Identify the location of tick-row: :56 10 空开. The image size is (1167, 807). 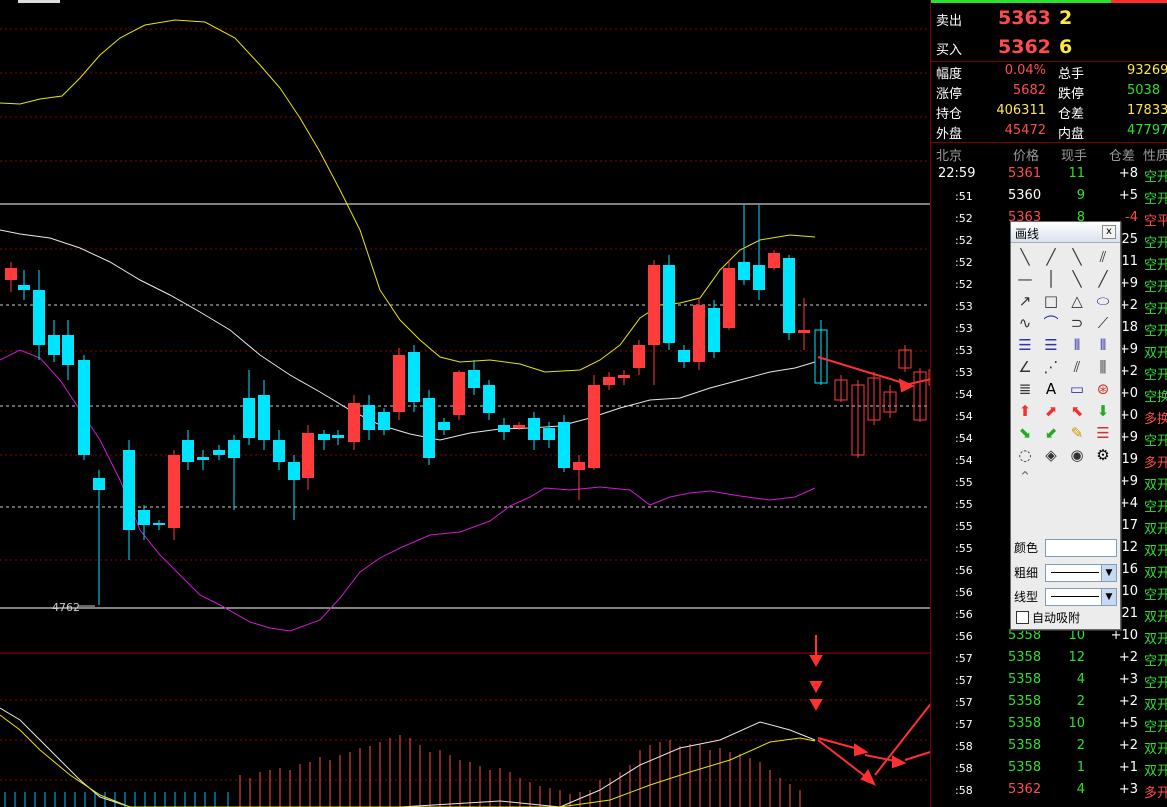
(1049, 594).